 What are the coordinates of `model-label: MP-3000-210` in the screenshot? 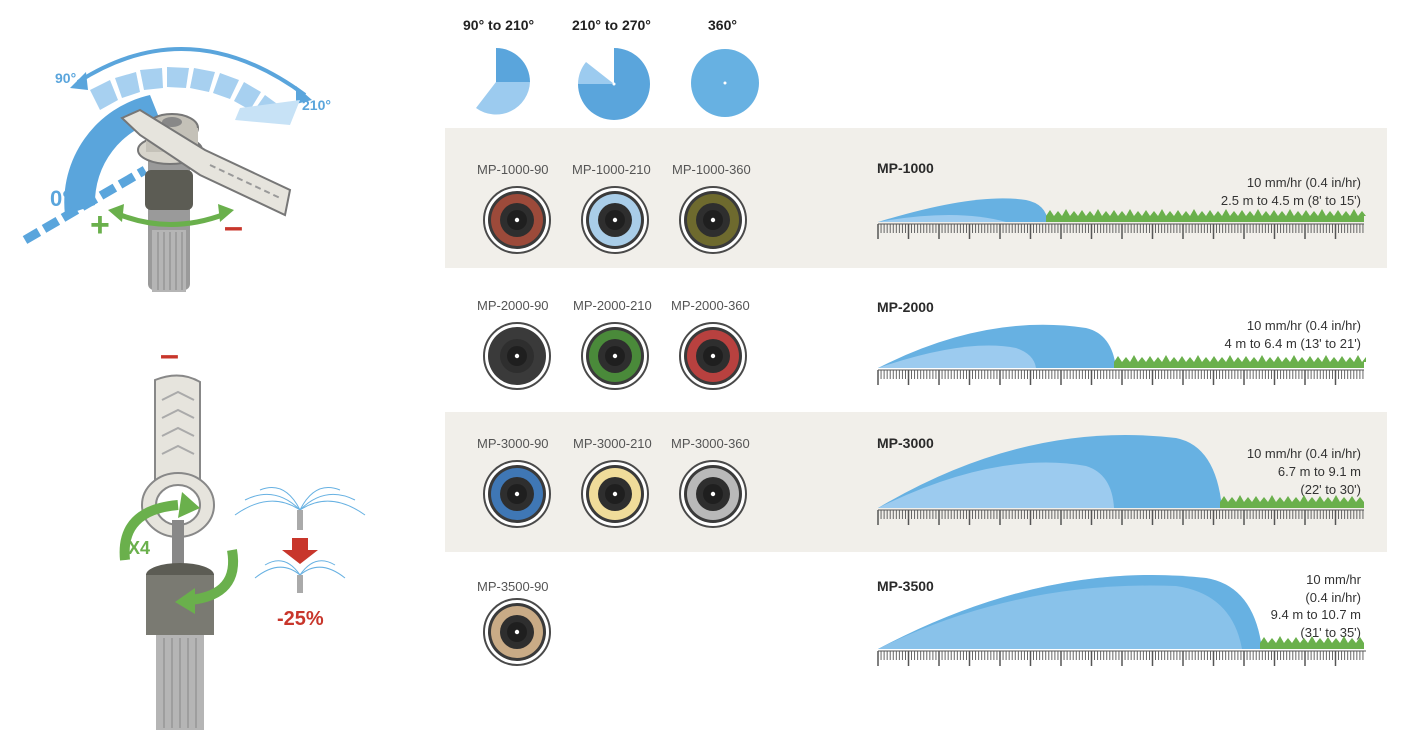 It's located at (612, 443).